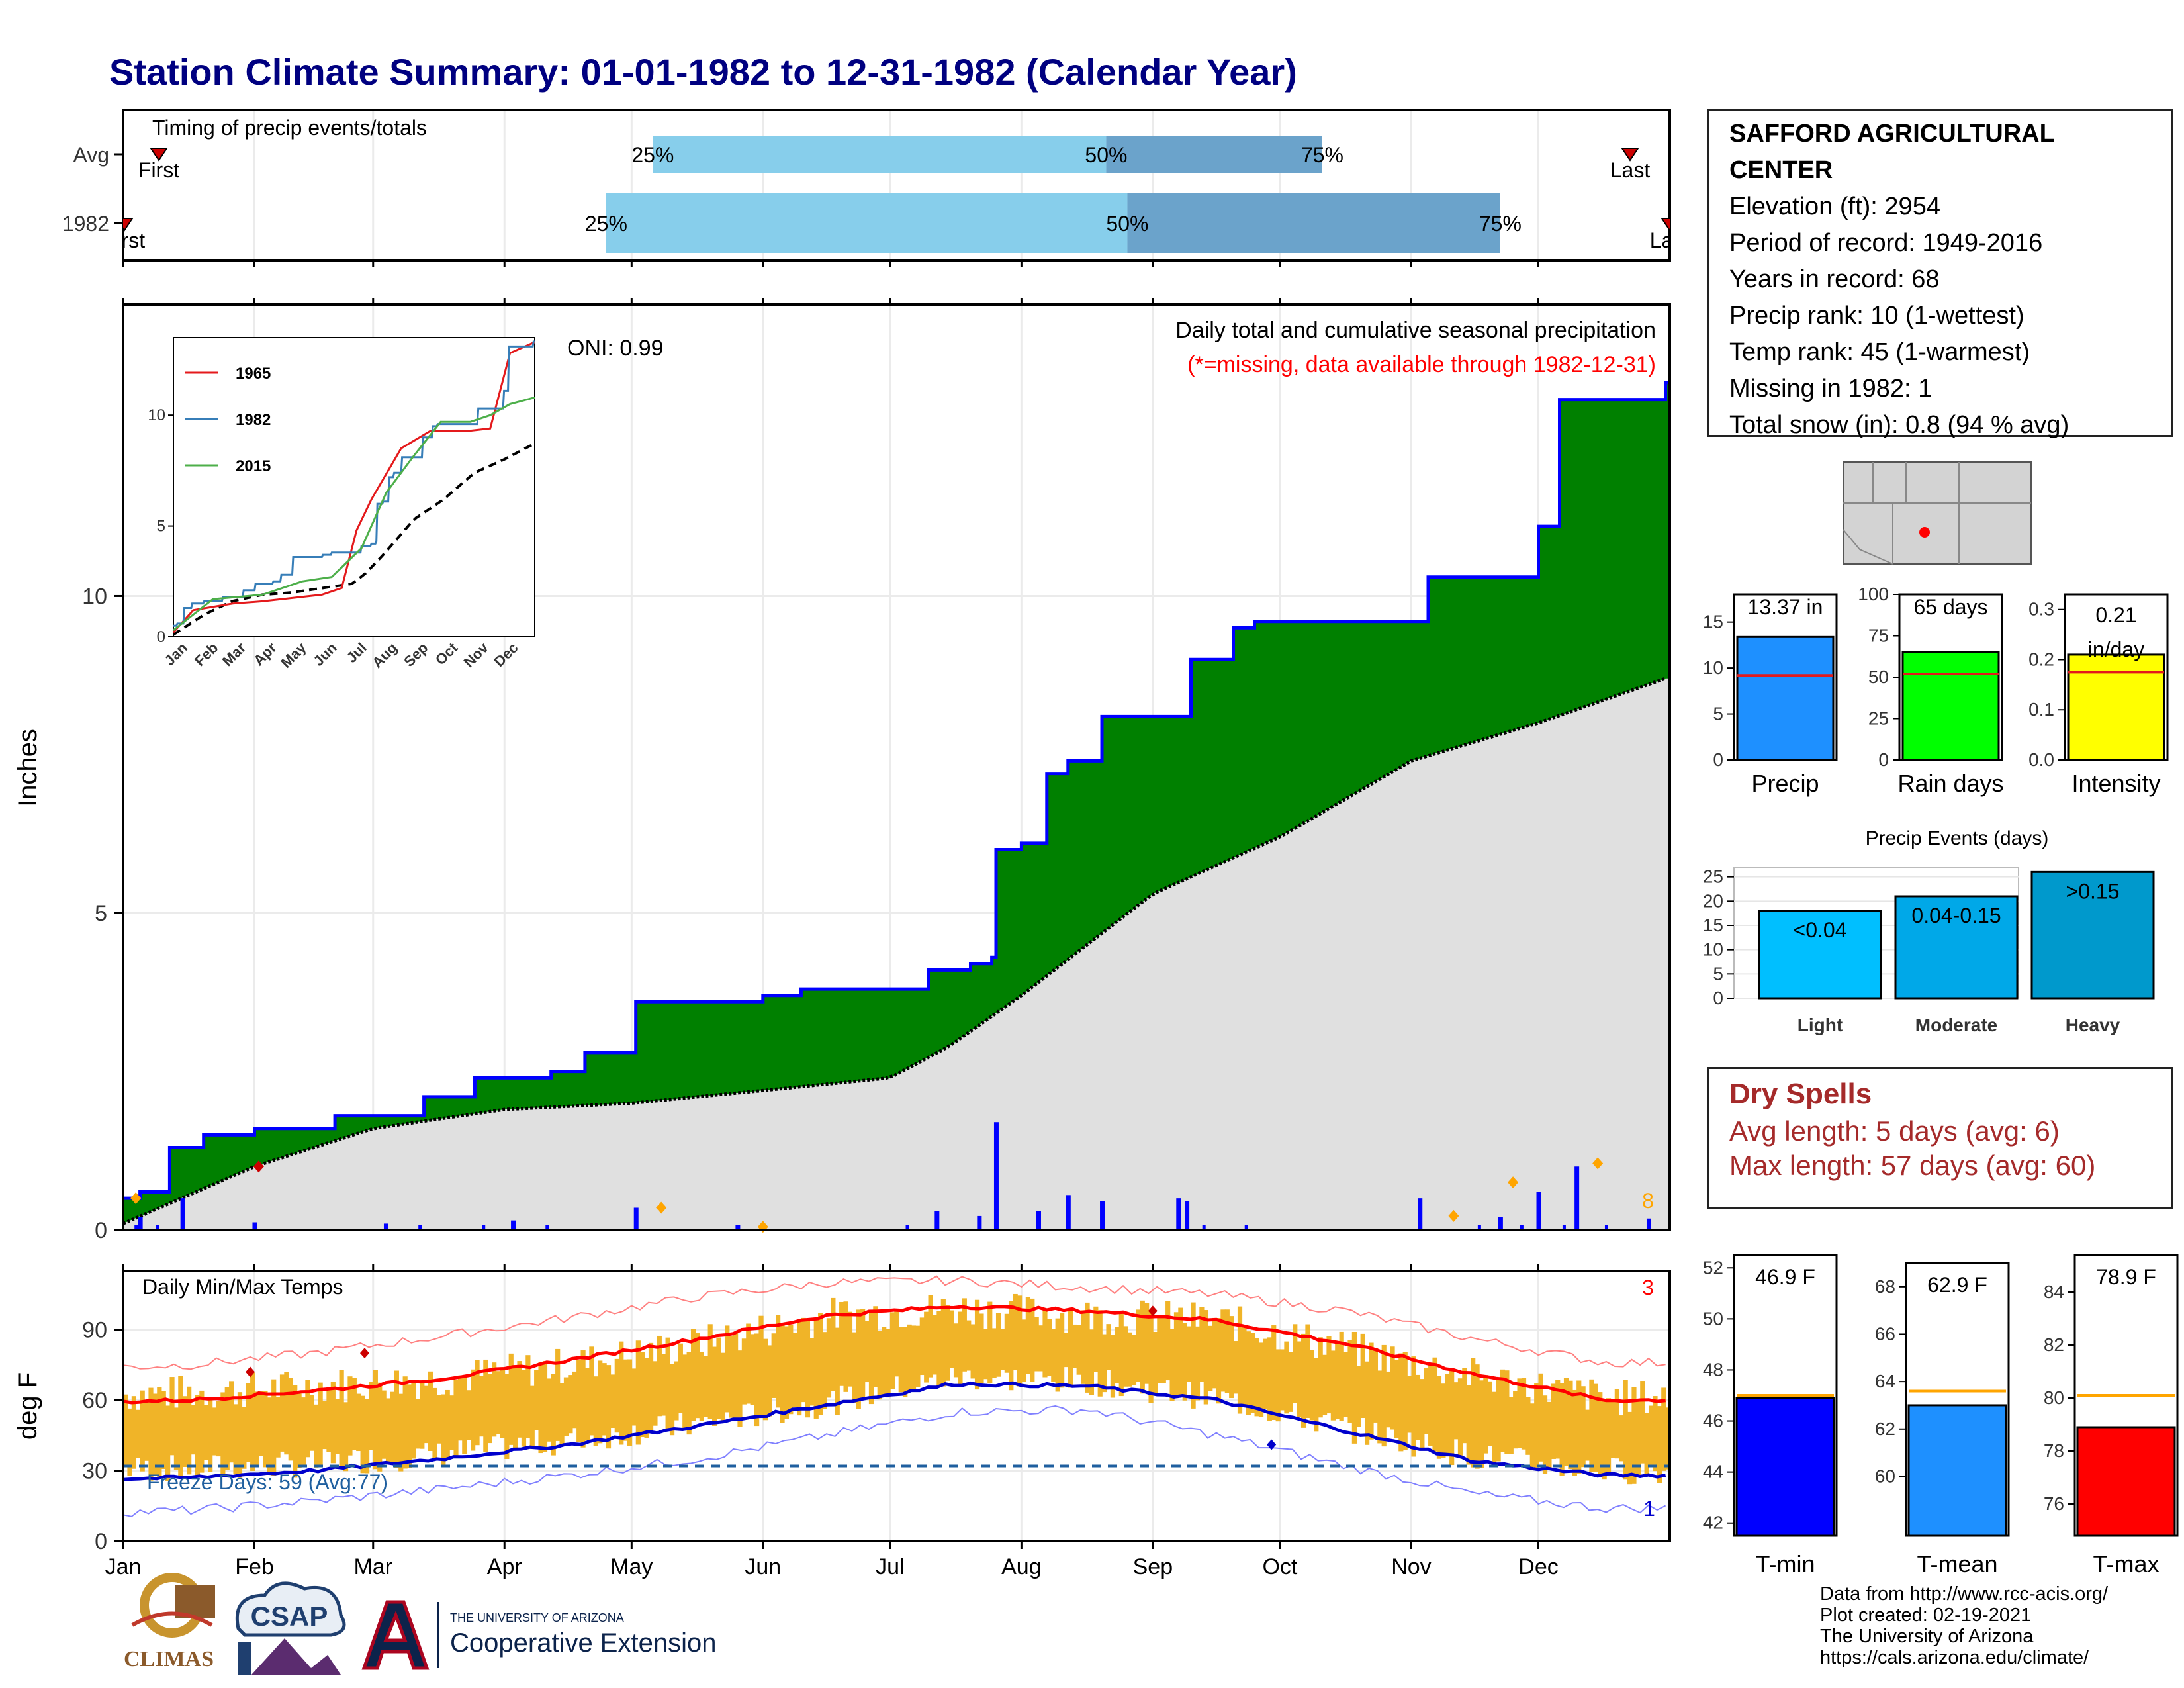 This screenshot has height=1688, width=2184. Describe the element at coordinates (1885, 1286) in the screenshot. I see `temp-summary-tick-label: 68` at that location.